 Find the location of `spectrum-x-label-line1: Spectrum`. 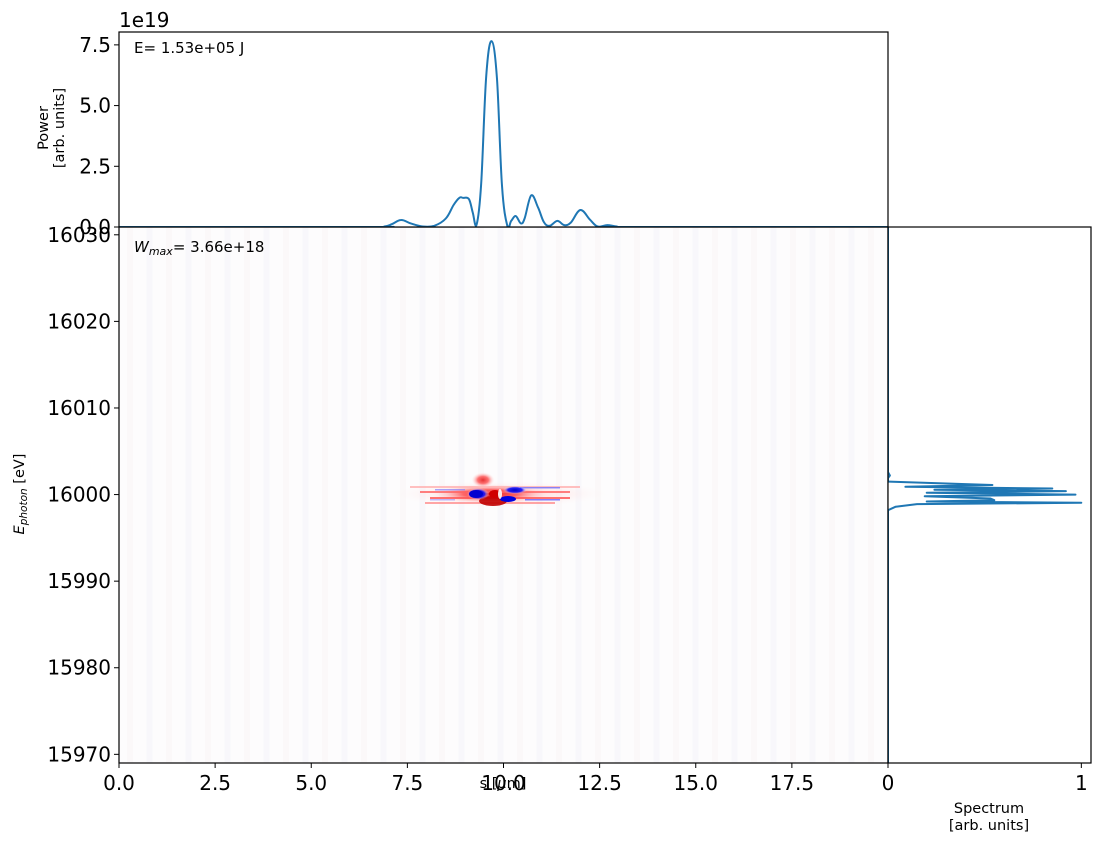

spectrum-x-label-line1: Spectrum is located at coordinates (989, 809).